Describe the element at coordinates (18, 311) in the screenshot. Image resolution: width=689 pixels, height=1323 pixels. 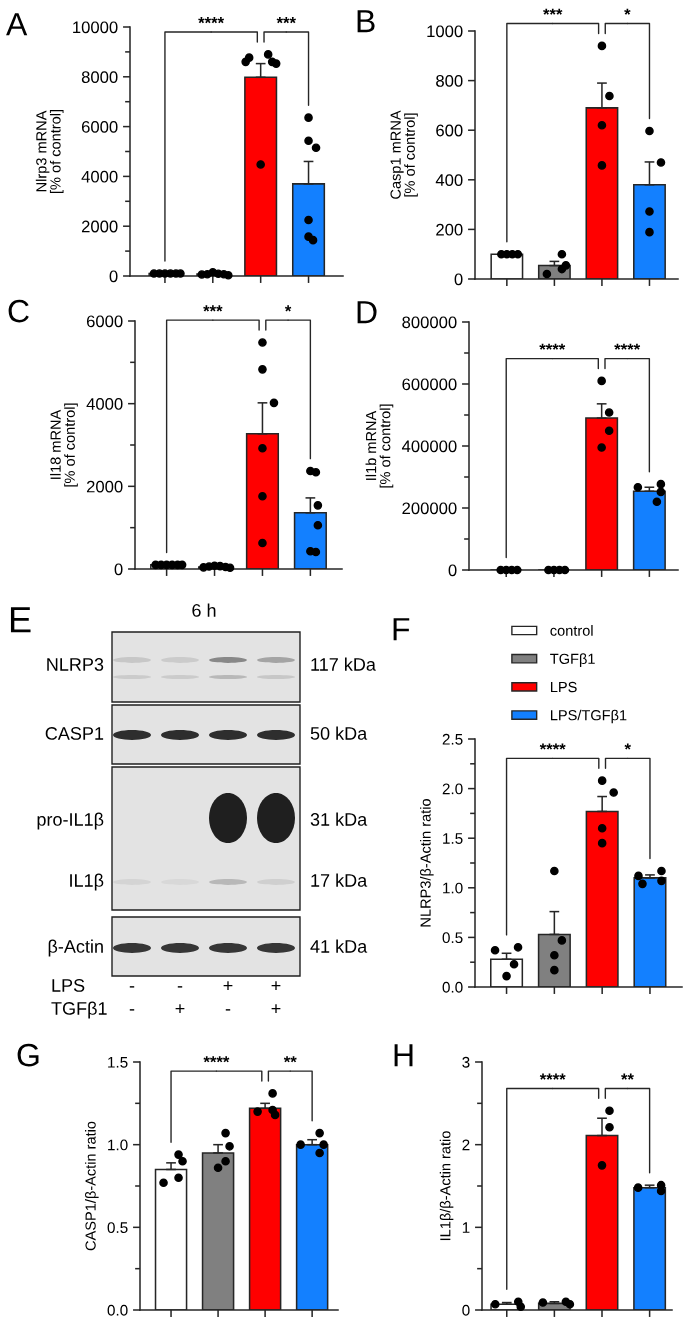
I see `chart-title: C` at that location.